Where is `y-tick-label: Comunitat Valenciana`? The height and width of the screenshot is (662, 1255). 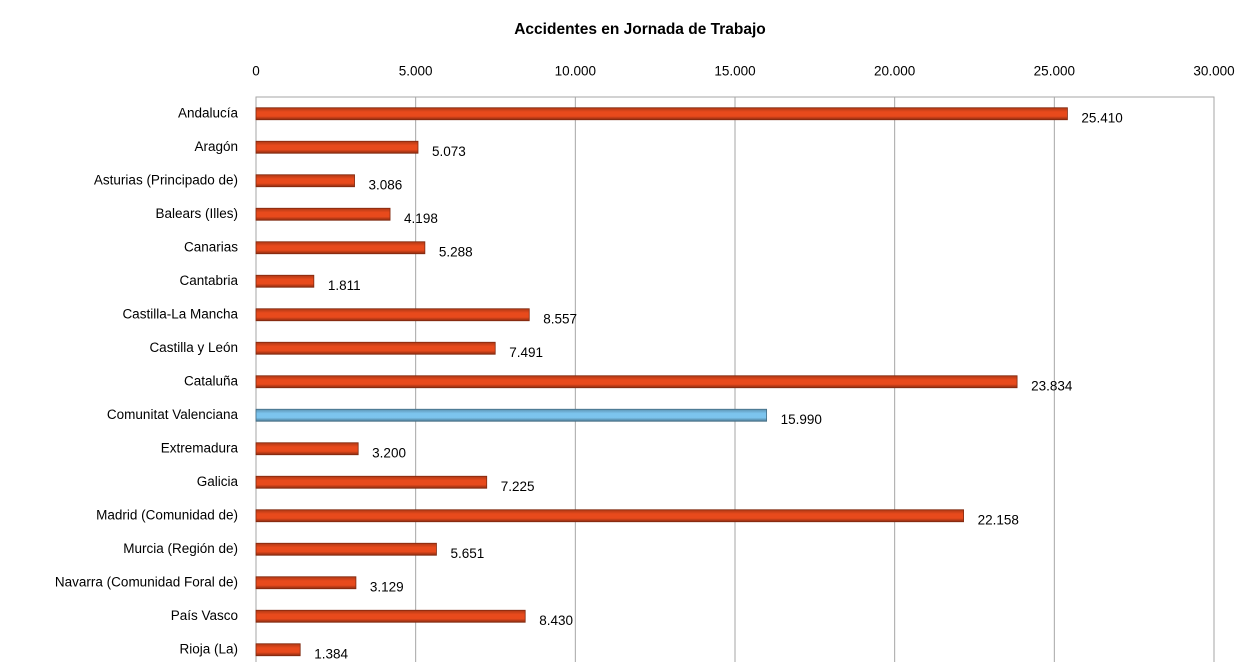 y-tick-label: Comunitat Valenciana is located at coordinates (173, 414).